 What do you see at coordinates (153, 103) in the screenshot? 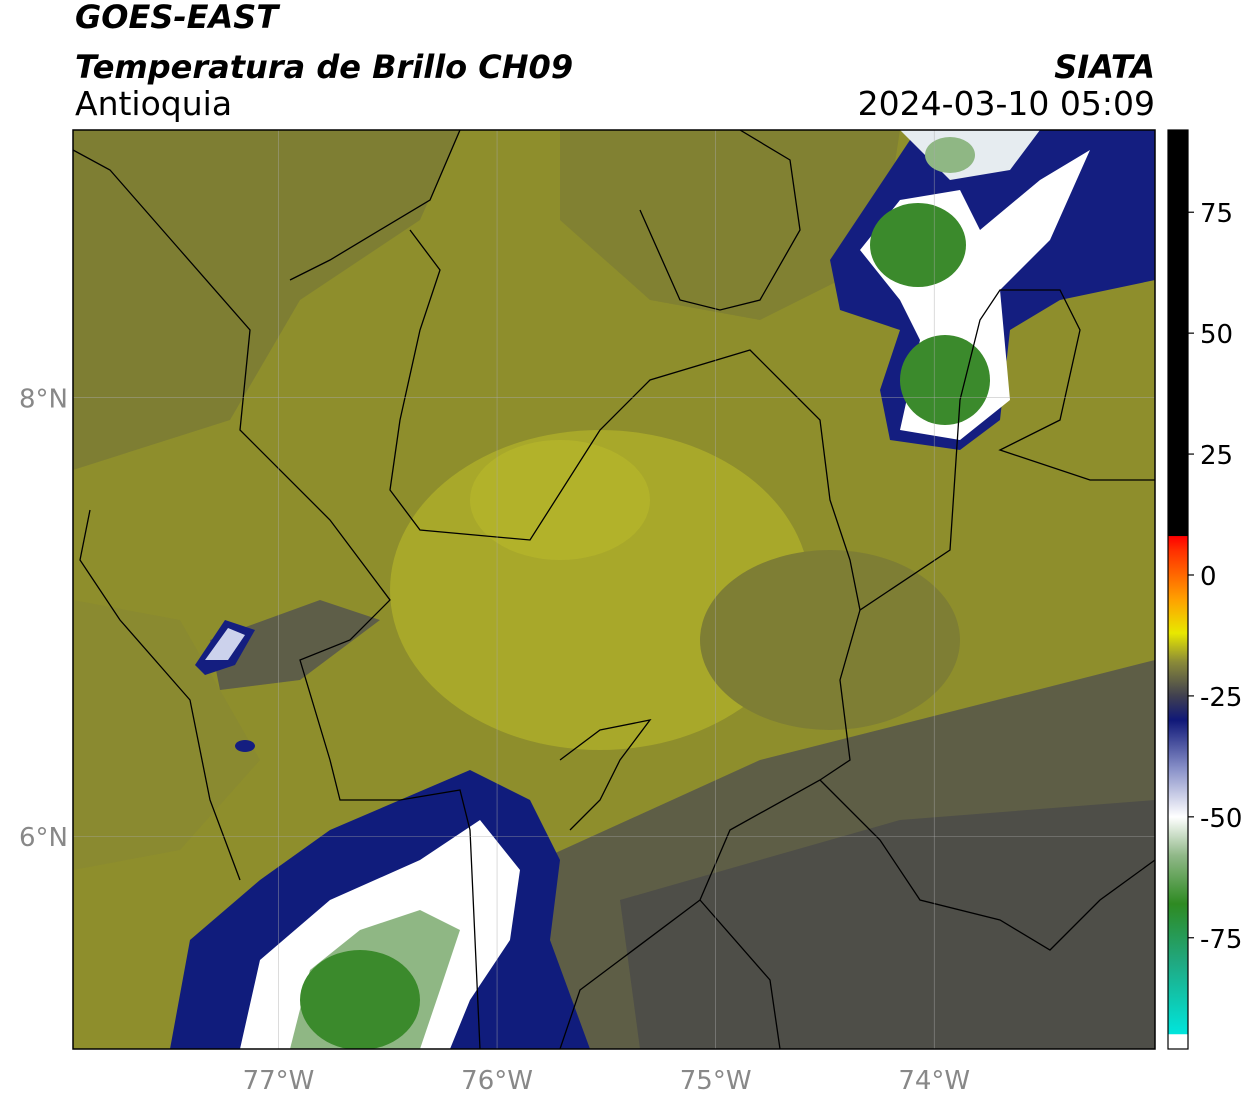
I see `region: Antioquia` at bounding box center [153, 103].